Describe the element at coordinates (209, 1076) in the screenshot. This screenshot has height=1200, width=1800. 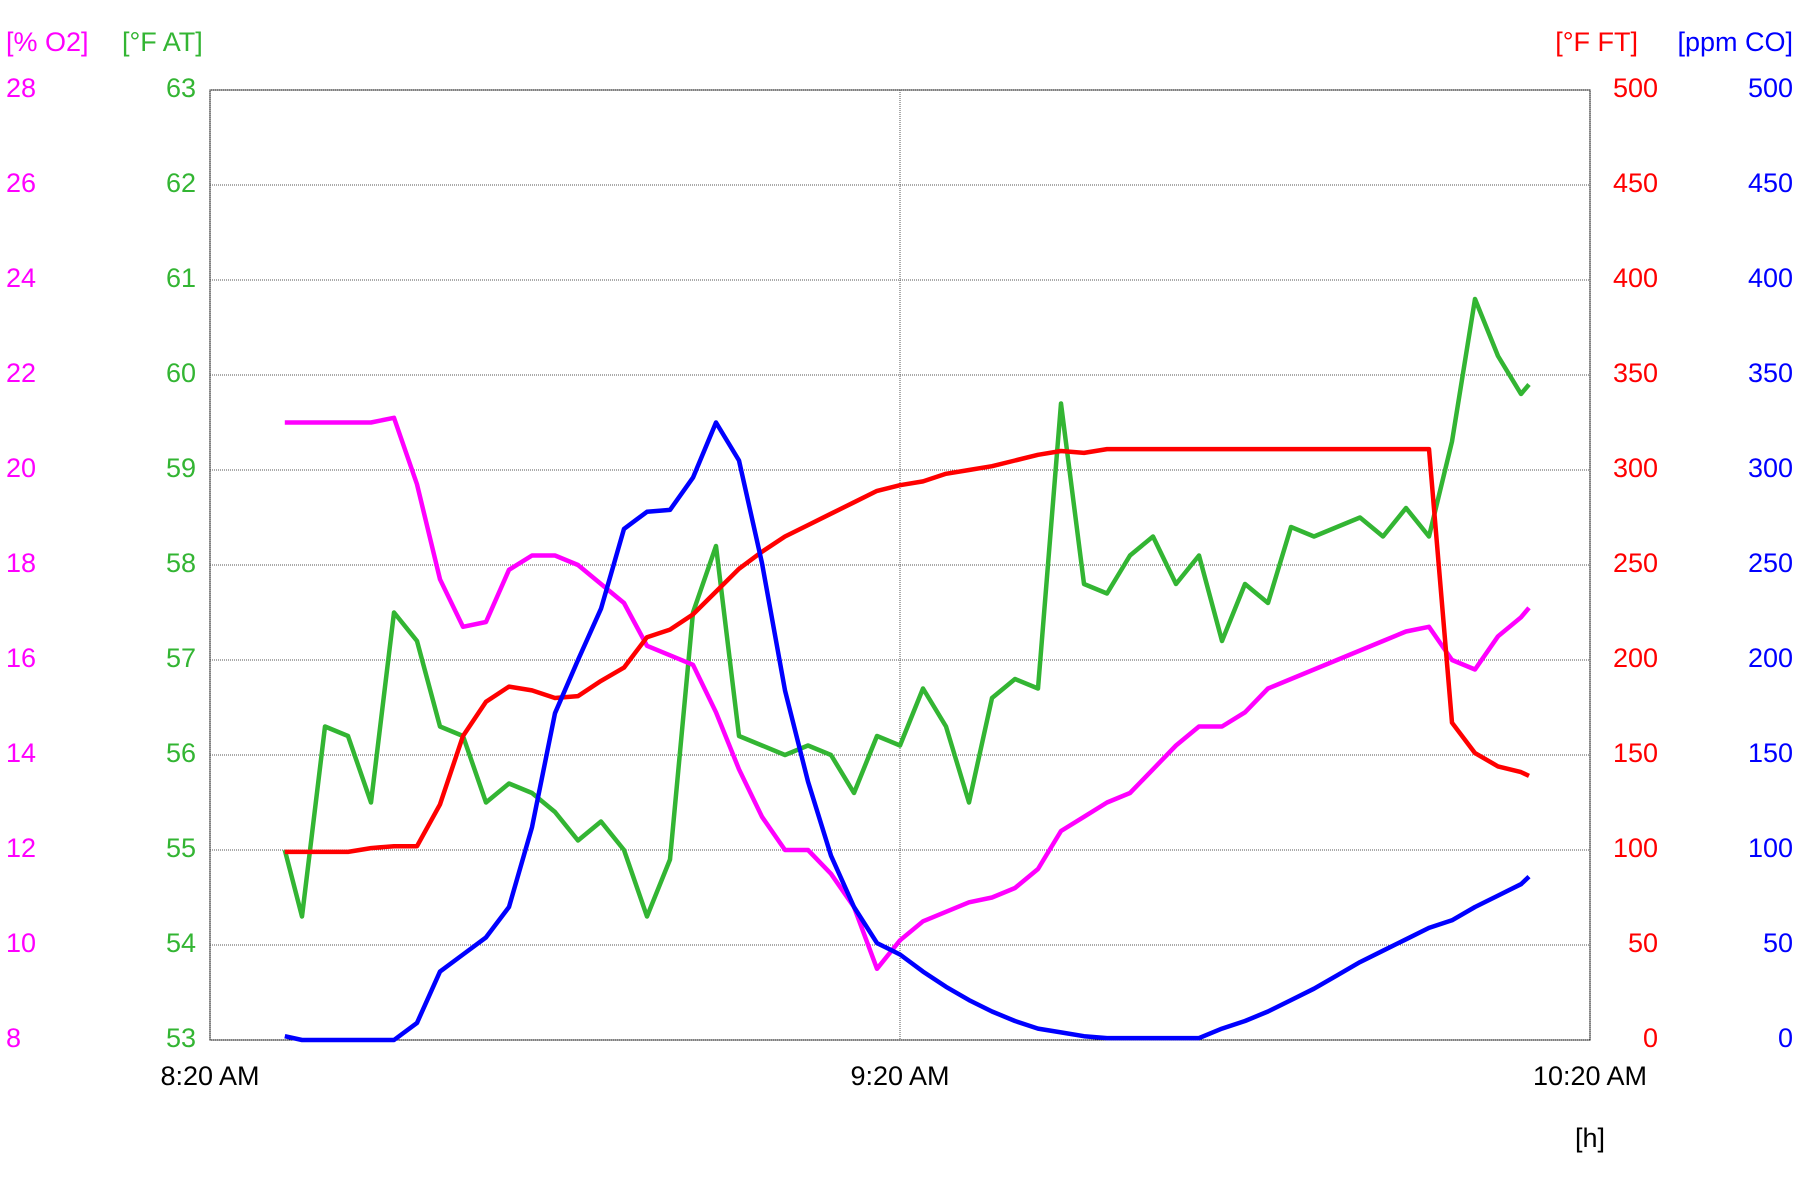
I see `x-tick-label: 8:20 AM` at that location.